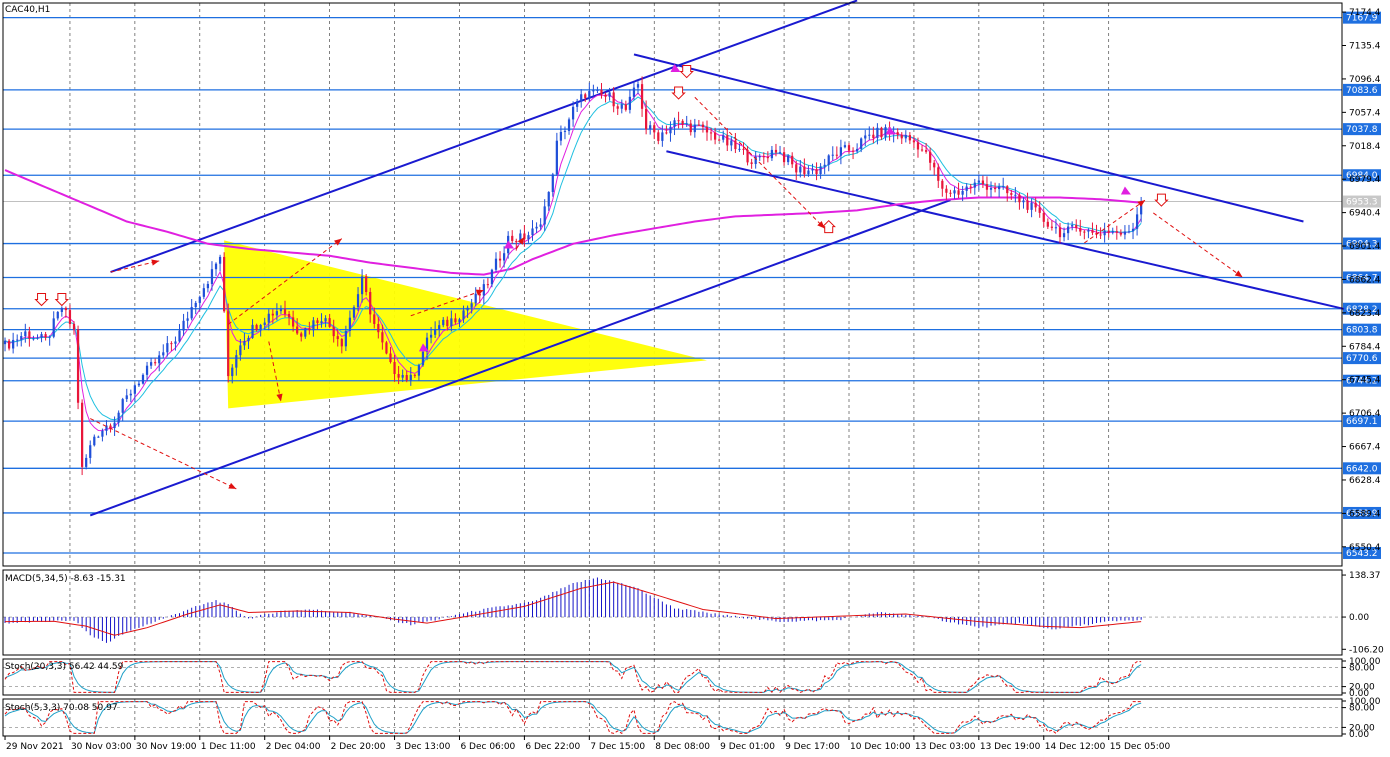 This screenshot has height=757, width=1390. I want to click on level-label: 7083.6, so click(1362, 91).